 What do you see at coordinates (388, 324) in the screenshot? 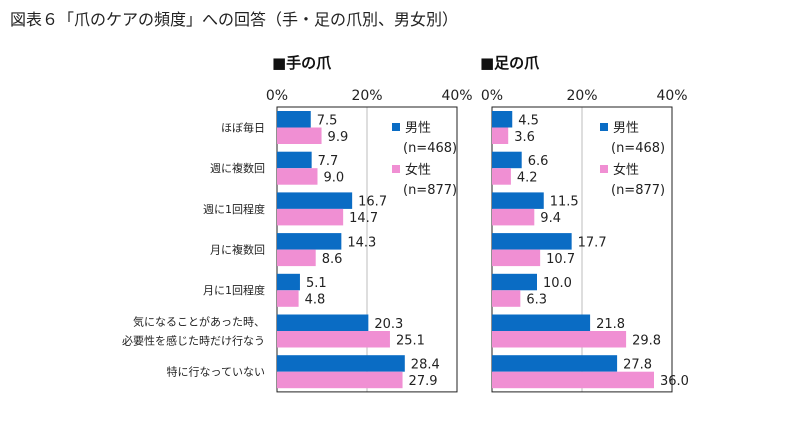
I see `data-label-male-hand: 20.3` at bounding box center [388, 324].